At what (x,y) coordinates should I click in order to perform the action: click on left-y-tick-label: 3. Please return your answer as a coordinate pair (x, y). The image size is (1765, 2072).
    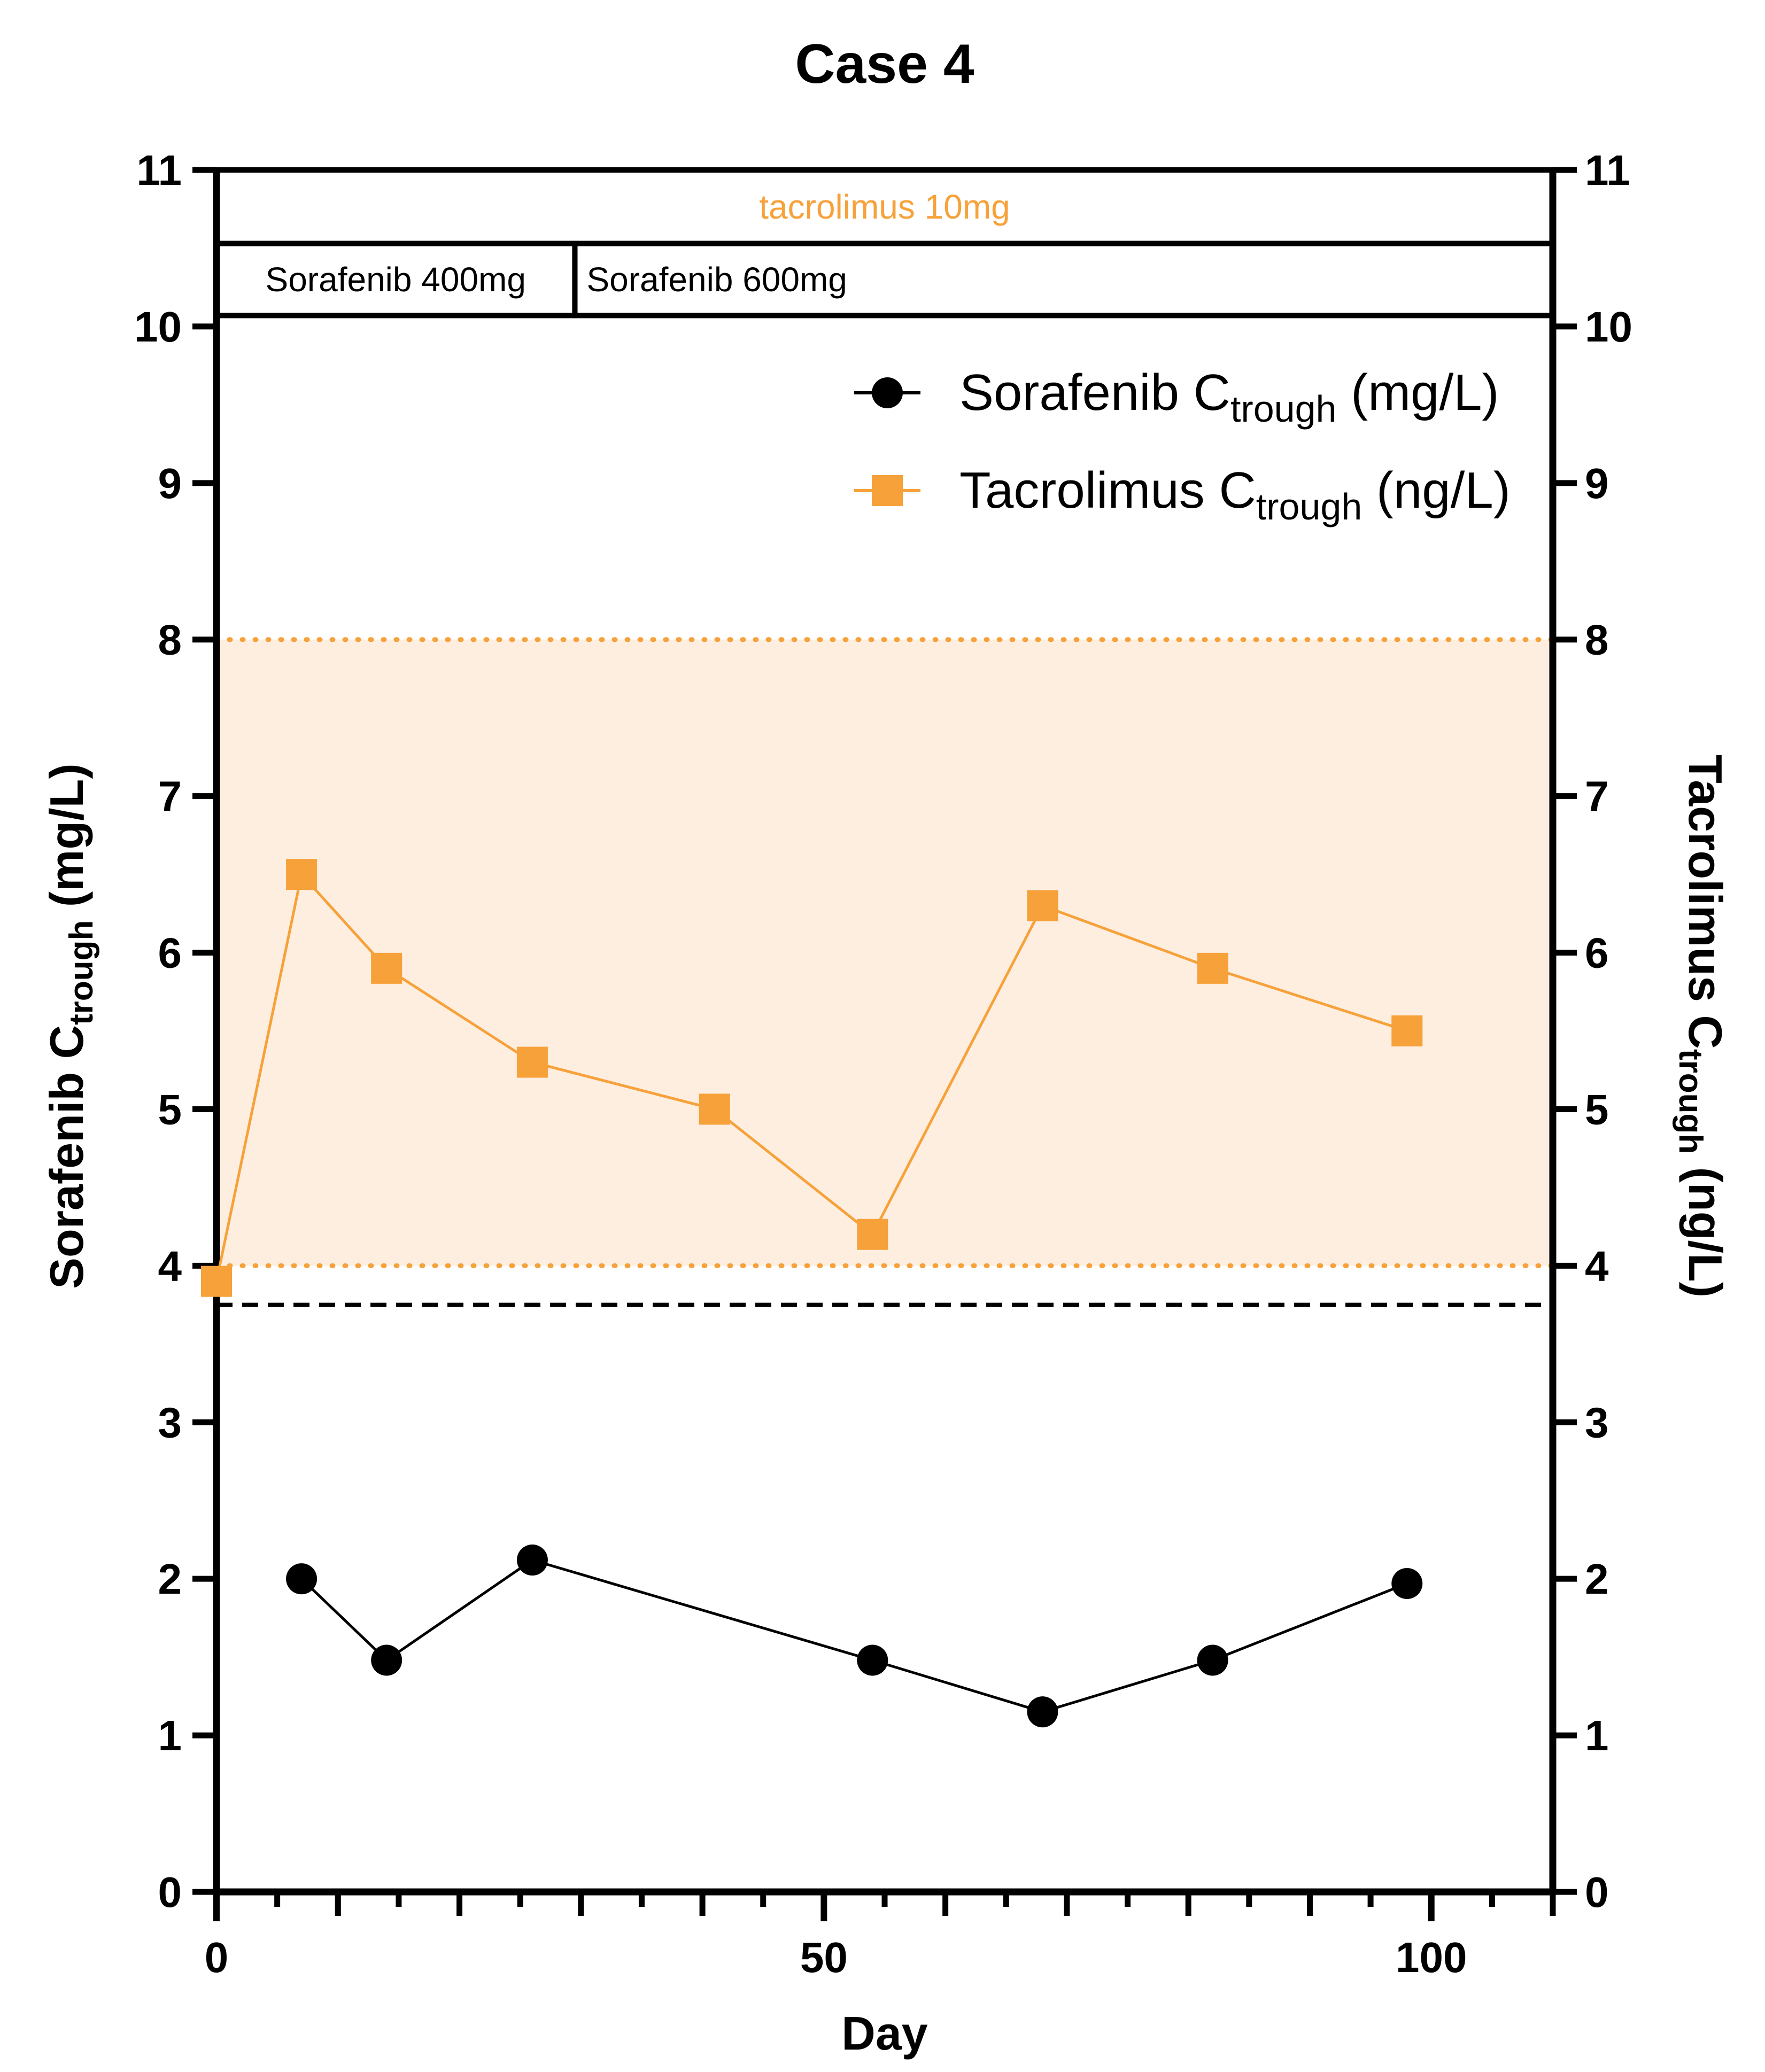
    Looking at the image, I should click on (170, 1422).